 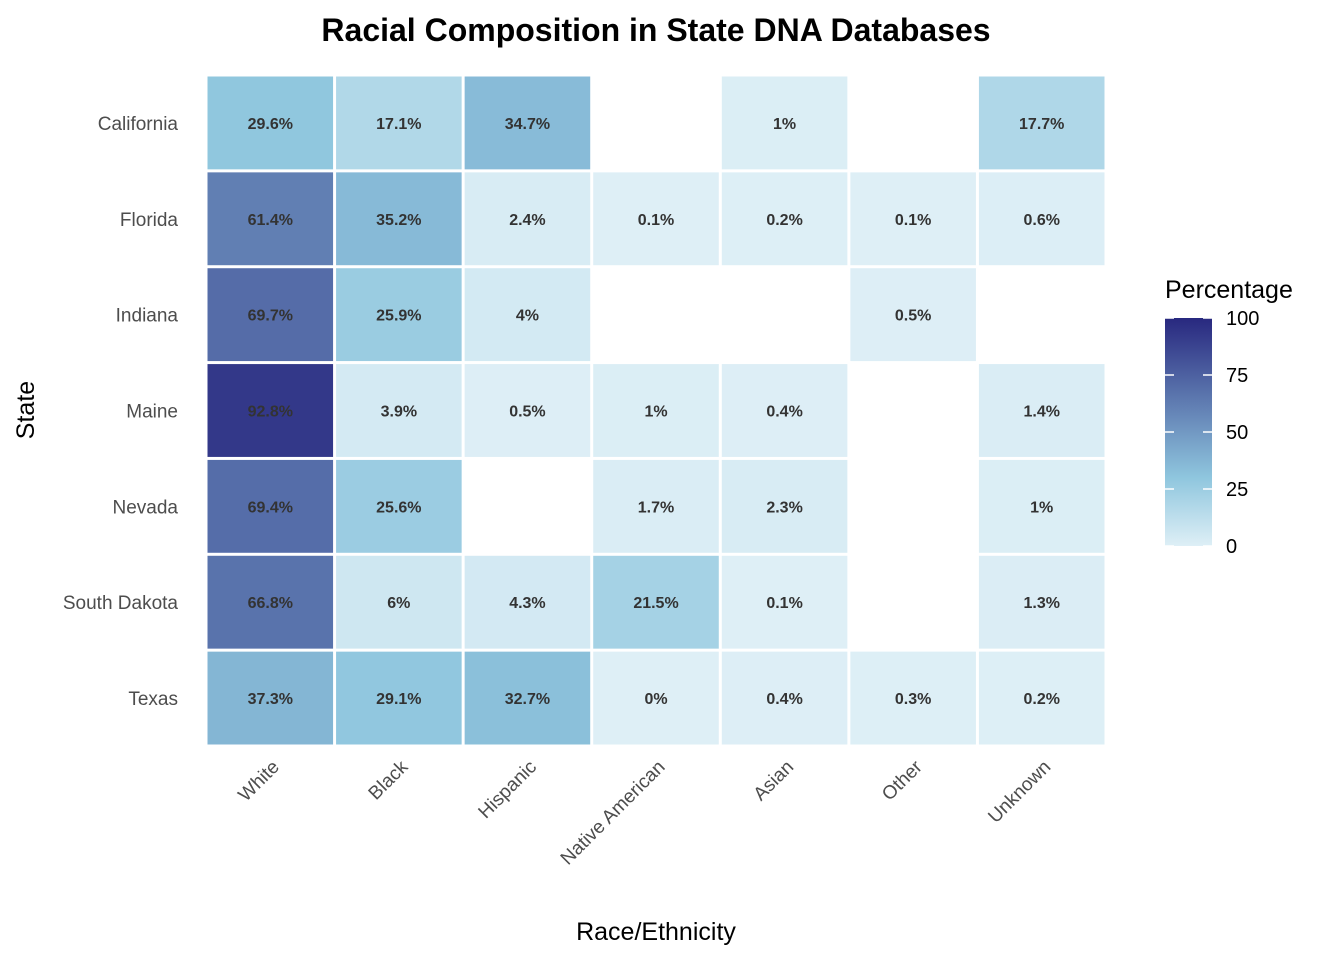 I want to click on y-axis-title: State, so click(x=26, y=410).